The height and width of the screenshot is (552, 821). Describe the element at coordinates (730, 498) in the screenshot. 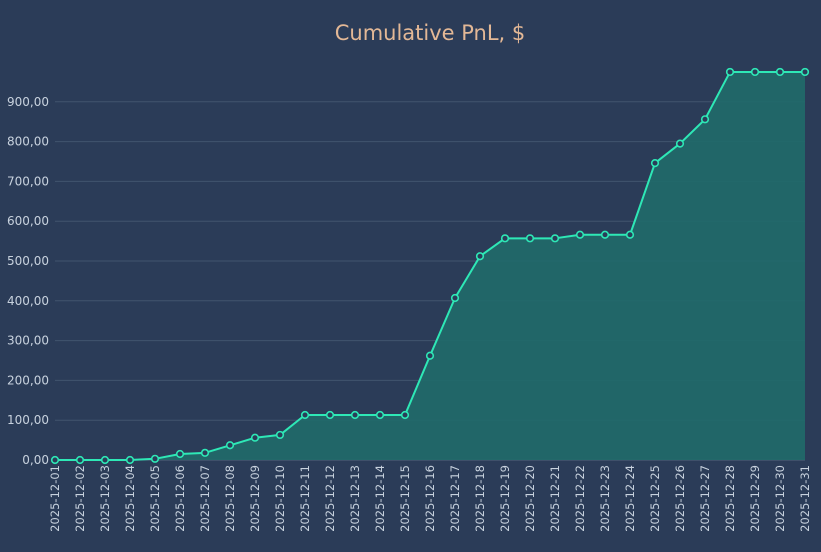

I see `x-tick-label: 2025-12-28` at that location.